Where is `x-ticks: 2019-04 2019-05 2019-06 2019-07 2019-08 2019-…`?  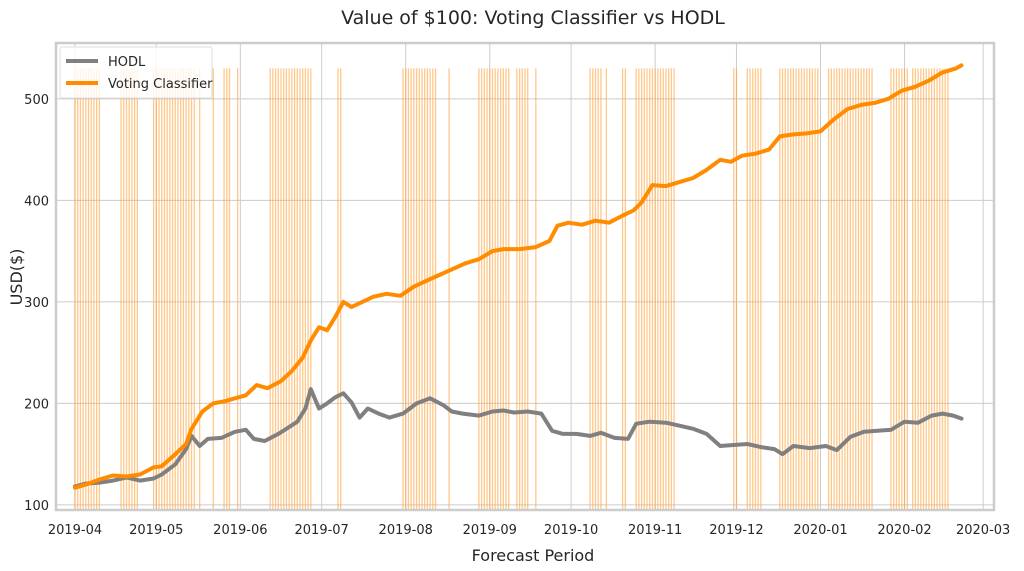
x-ticks: 2019-04 2019-05 2019-06 2019-07 2019-08 2019-… is located at coordinates (529, 530).